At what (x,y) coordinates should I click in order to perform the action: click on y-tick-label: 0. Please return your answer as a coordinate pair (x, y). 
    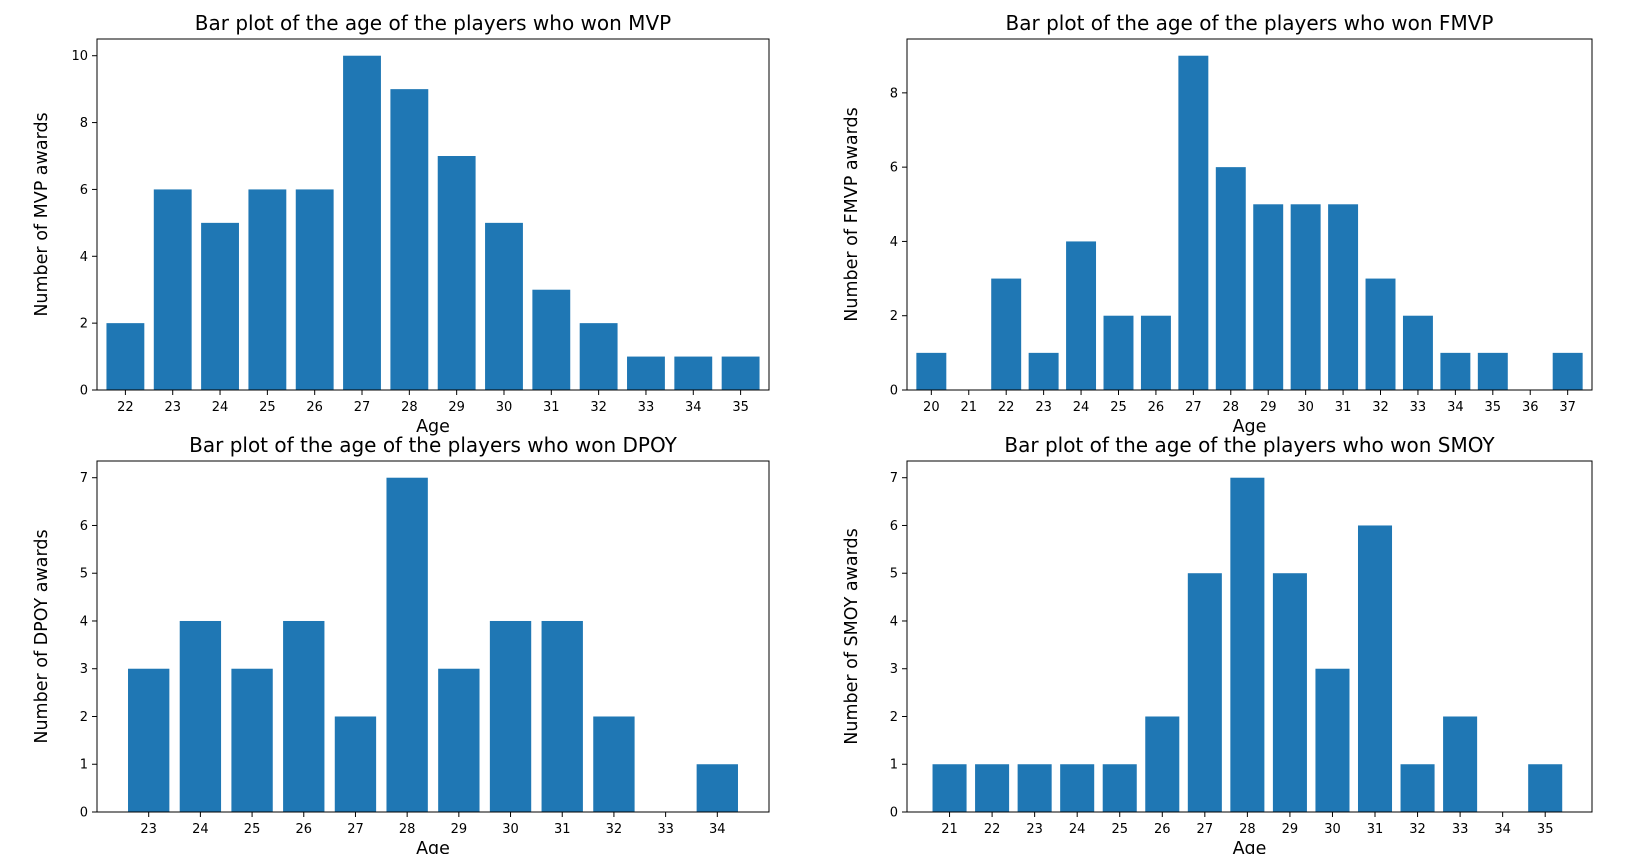
    Looking at the image, I should click on (894, 391).